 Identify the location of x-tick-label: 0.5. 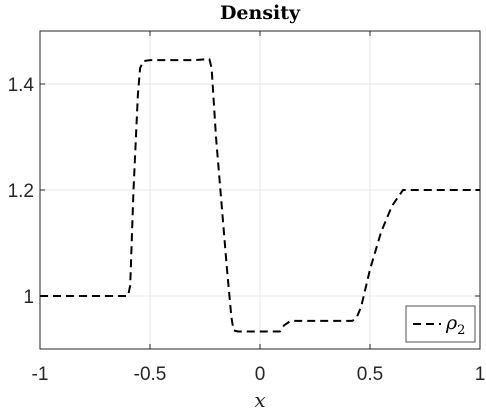
(370, 374).